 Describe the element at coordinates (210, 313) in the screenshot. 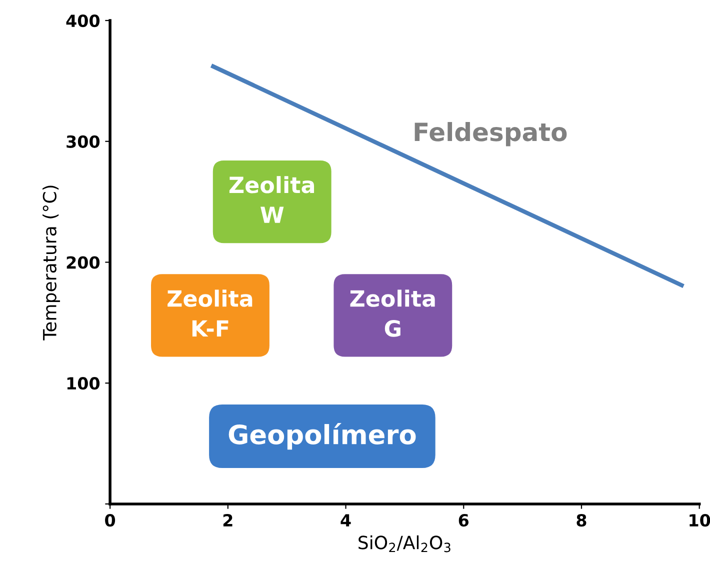

I see `annotation: Zeolita K-F` at that location.